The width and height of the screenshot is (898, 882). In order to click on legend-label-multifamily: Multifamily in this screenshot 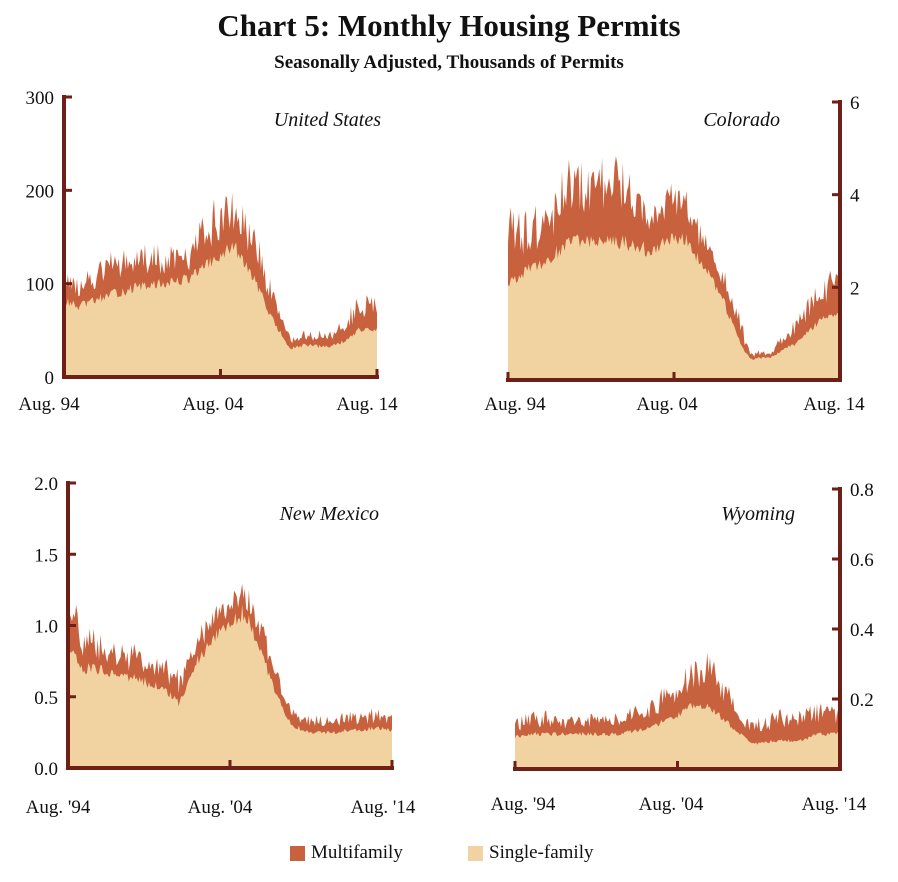, I will do `click(357, 852)`.